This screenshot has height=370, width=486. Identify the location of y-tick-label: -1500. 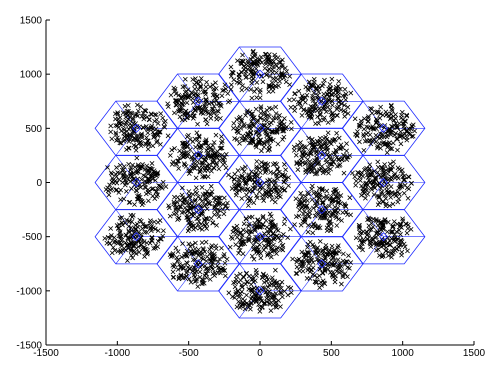
(29, 346).